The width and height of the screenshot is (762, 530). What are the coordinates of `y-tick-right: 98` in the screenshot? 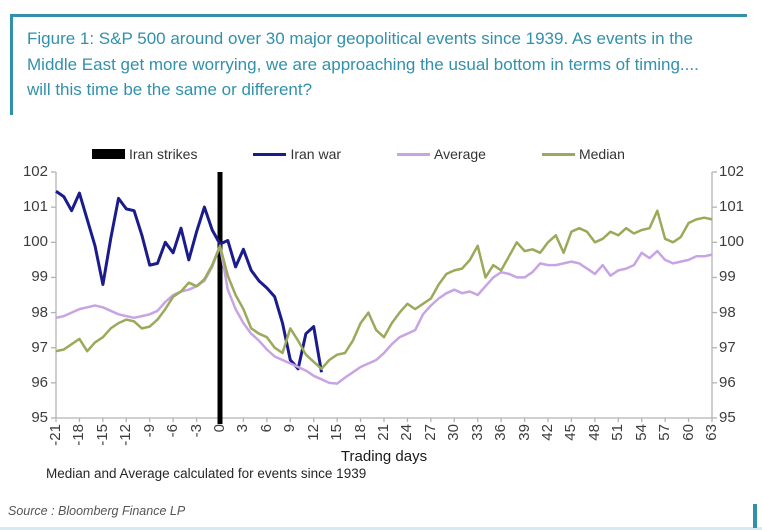 It's located at (727, 312).